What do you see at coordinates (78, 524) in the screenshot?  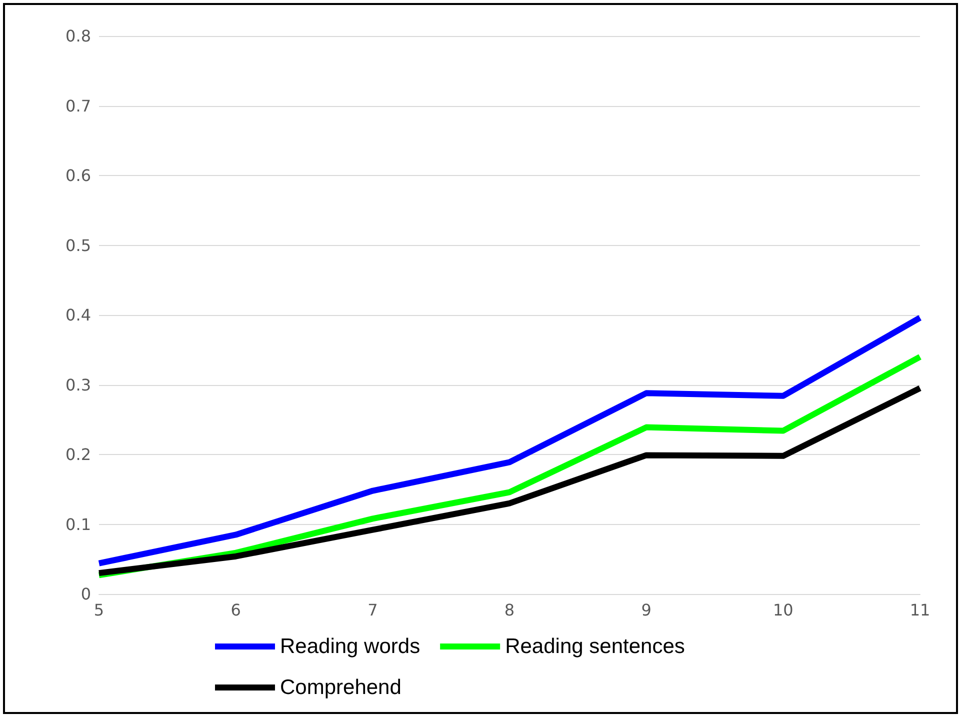 I see `y-tick-label: 0.1` at bounding box center [78, 524].